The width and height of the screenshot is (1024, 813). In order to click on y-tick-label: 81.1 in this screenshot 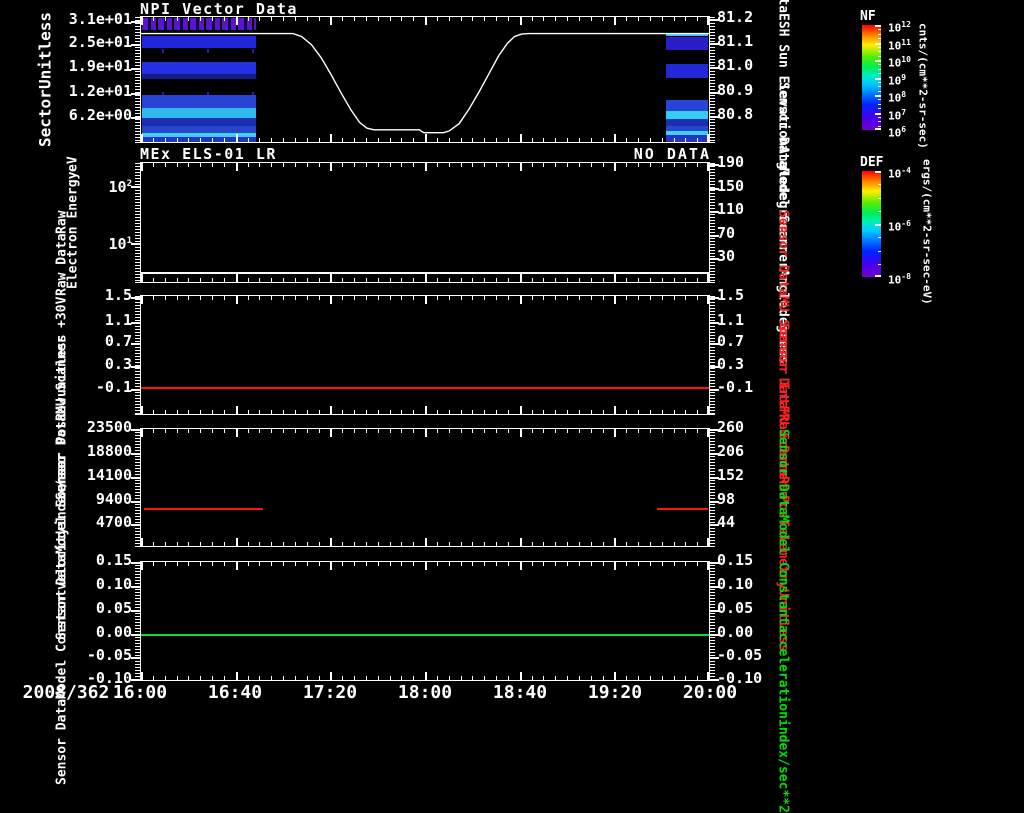, I will do `click(735, 40)`.